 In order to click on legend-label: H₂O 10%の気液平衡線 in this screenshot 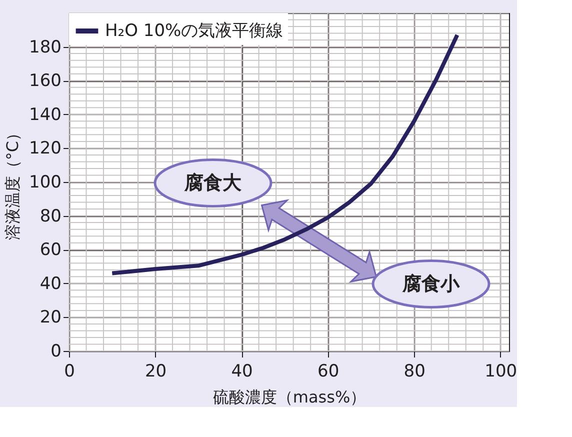, I will do `click(194, 31)`.